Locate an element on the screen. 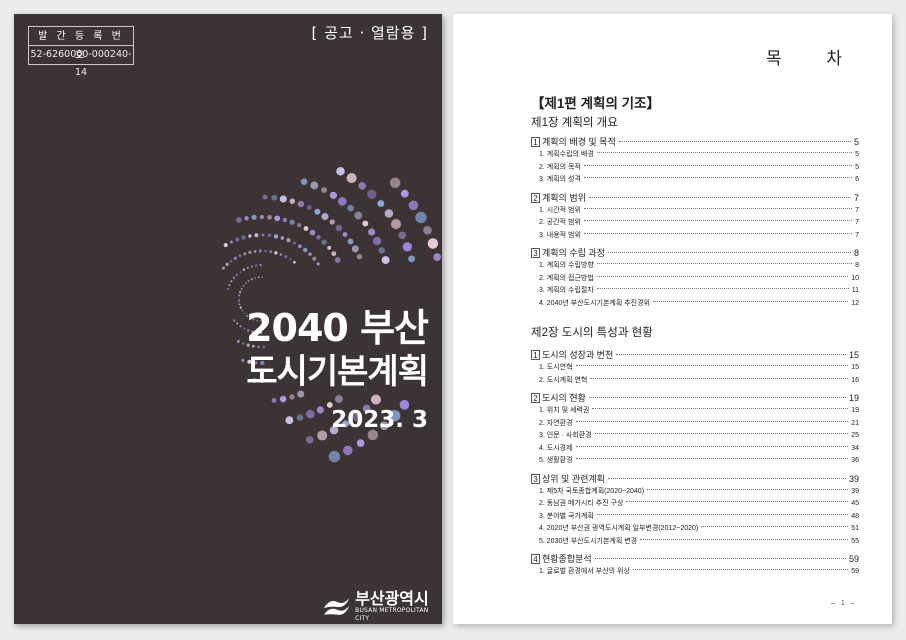 This screenshot has width=906, height=640. toc-section-label: 1 계획의 배경 및 목적 is located at coordinates (573, 141).